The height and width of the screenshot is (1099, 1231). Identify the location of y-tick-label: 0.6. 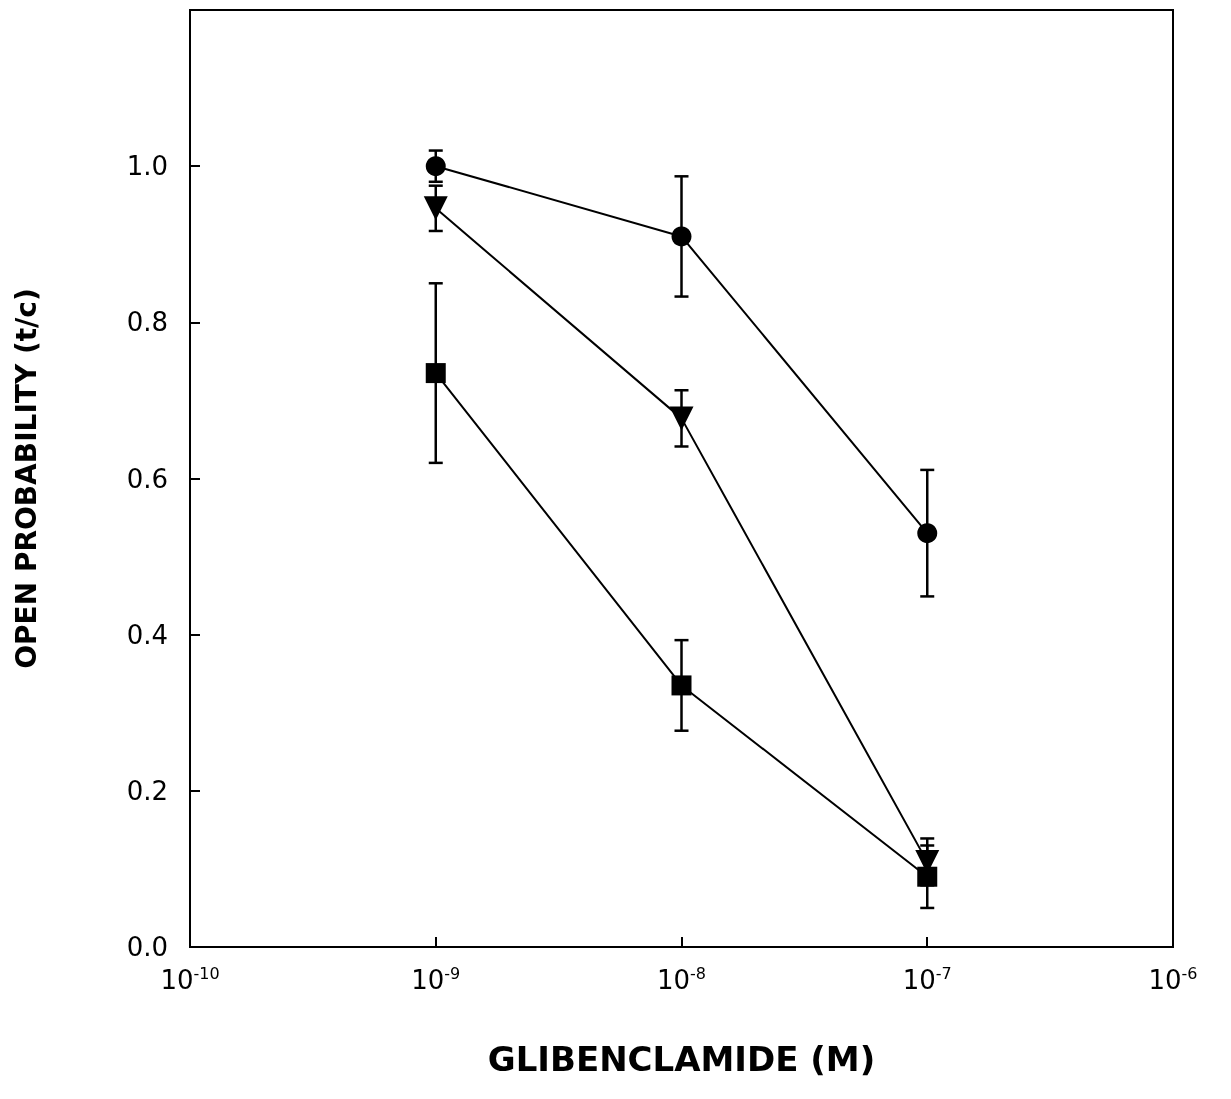
(147, 478).